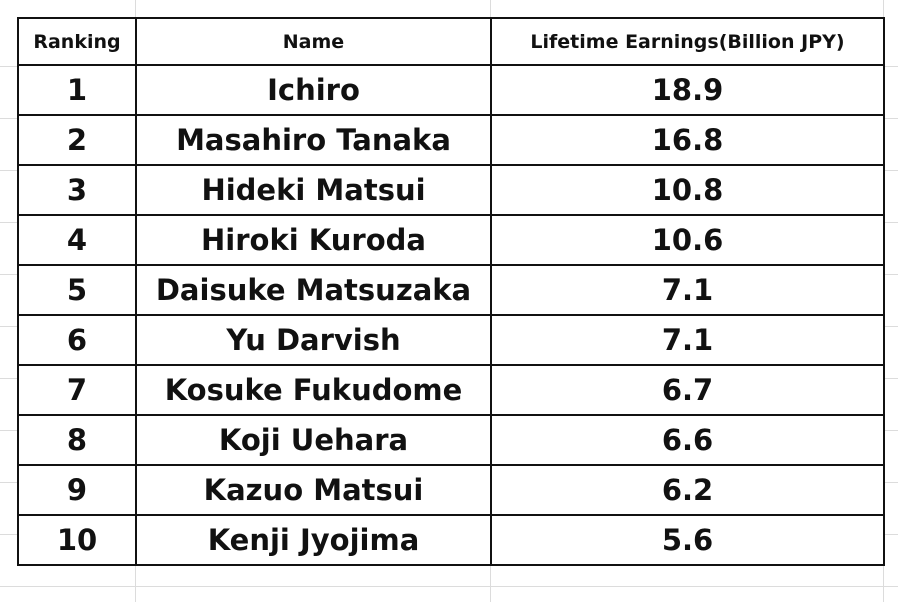  I want to click on rank-cell: 2, so click(77, 140).